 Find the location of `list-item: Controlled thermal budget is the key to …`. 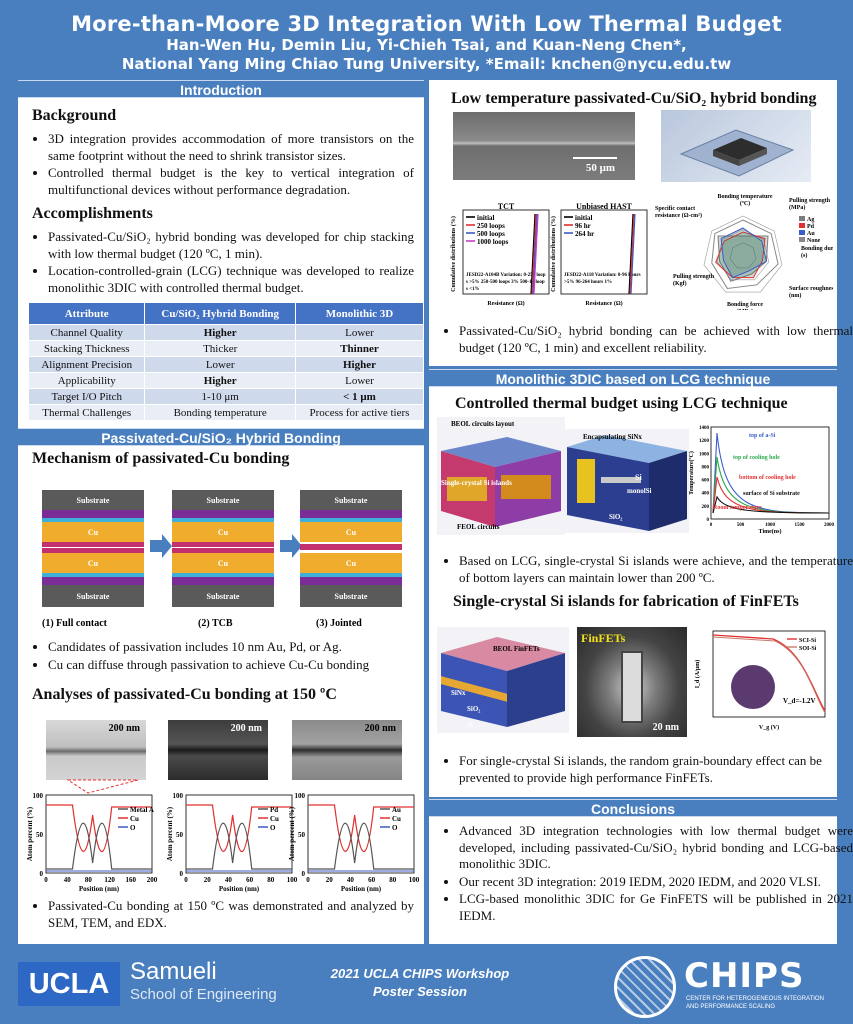

list-item: Controlled thermal budget is the key to … is located at coordinates (231, 181).